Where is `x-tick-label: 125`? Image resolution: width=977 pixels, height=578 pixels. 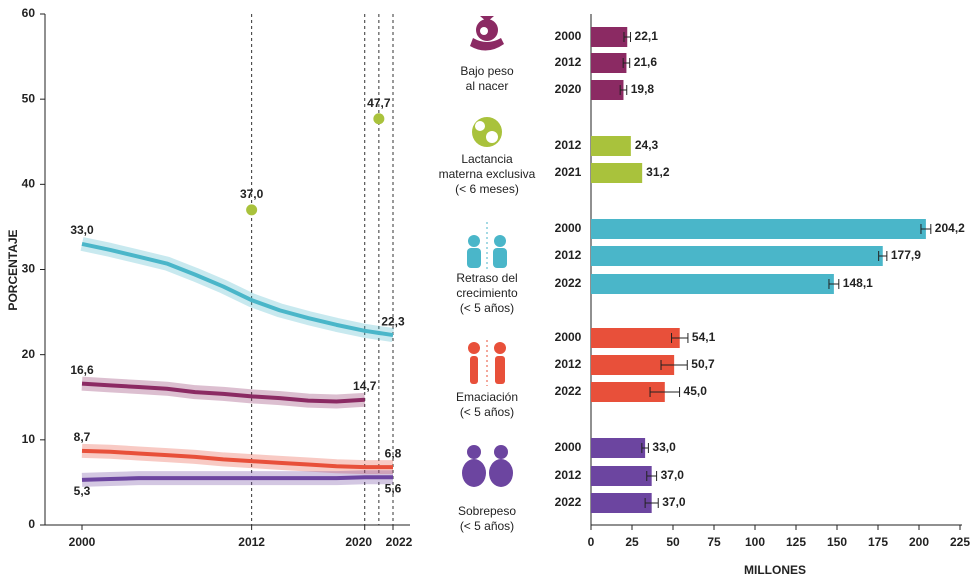
x-tick-label: 125 is located at coordinates (796, 542).